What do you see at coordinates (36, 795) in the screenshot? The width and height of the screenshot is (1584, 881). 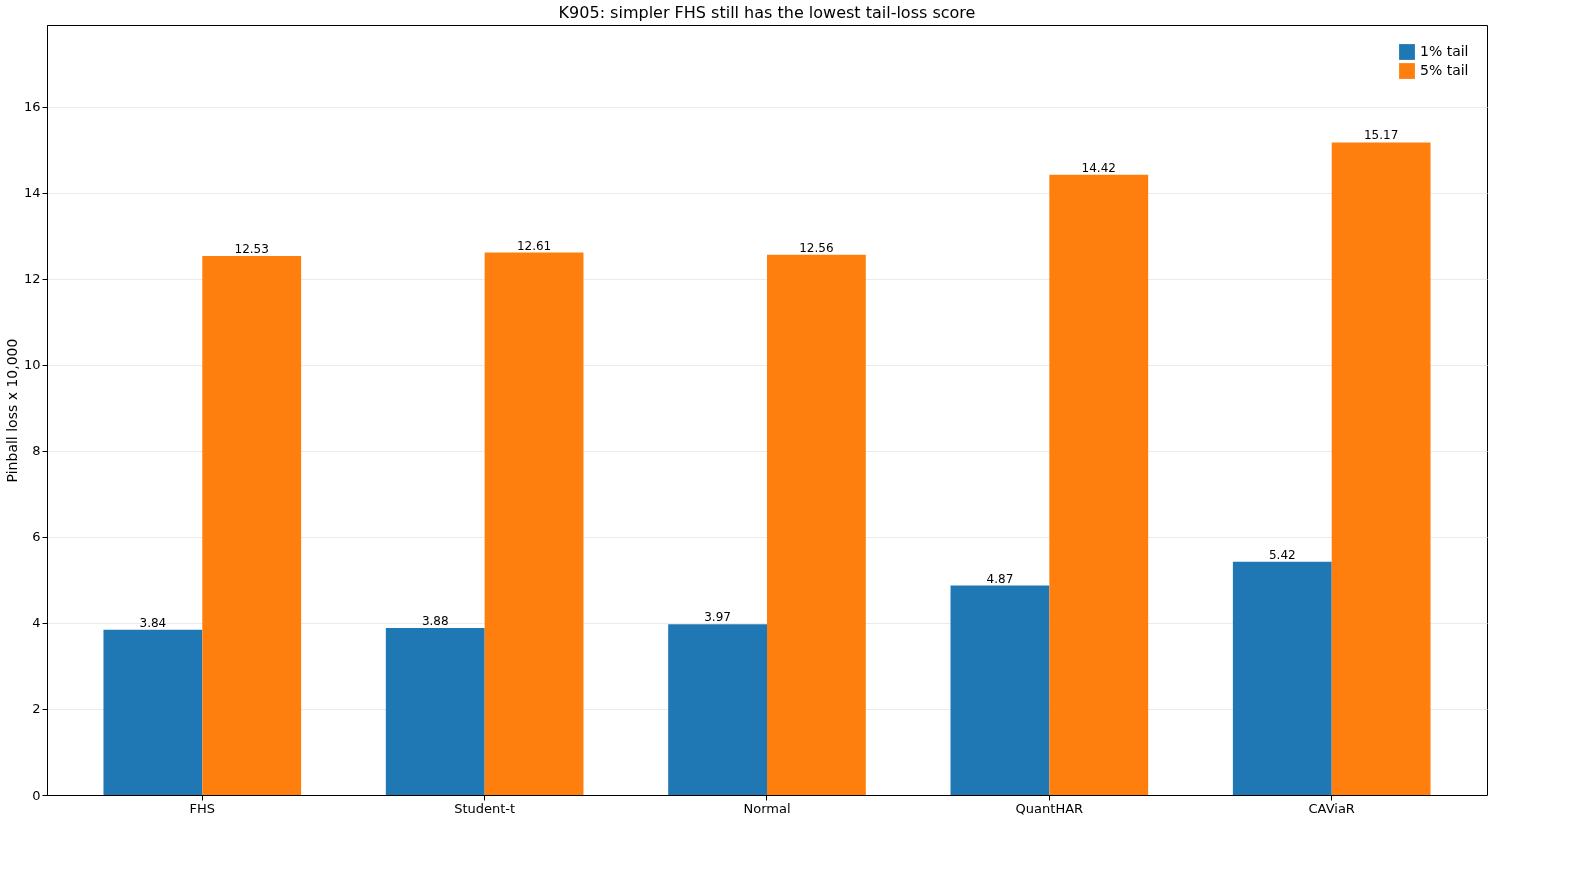 I see `y-tick-label: 0` at bounding box center [36, 795].